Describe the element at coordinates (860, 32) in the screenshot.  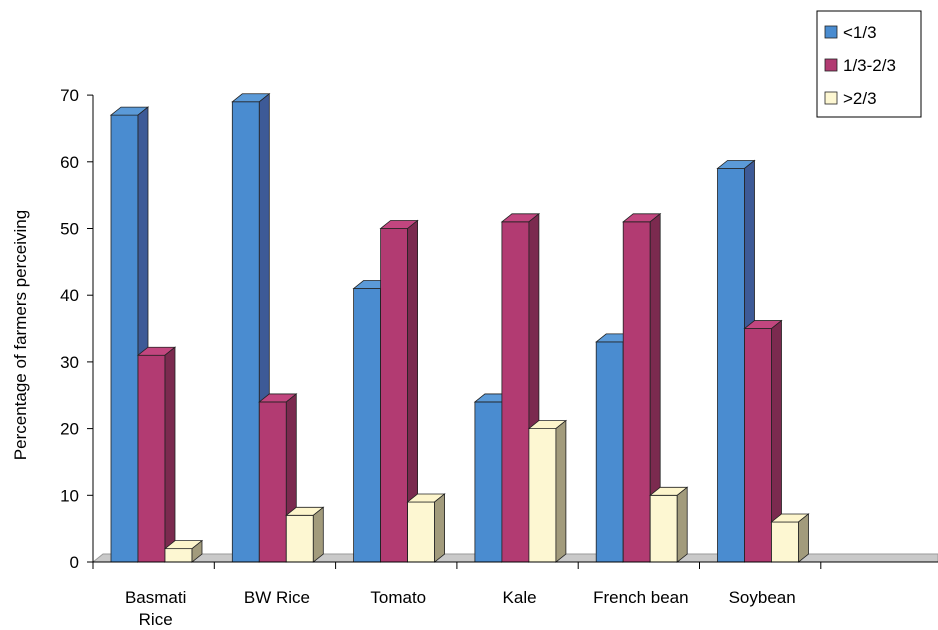
I see `legend-label: <1/3` at that location.